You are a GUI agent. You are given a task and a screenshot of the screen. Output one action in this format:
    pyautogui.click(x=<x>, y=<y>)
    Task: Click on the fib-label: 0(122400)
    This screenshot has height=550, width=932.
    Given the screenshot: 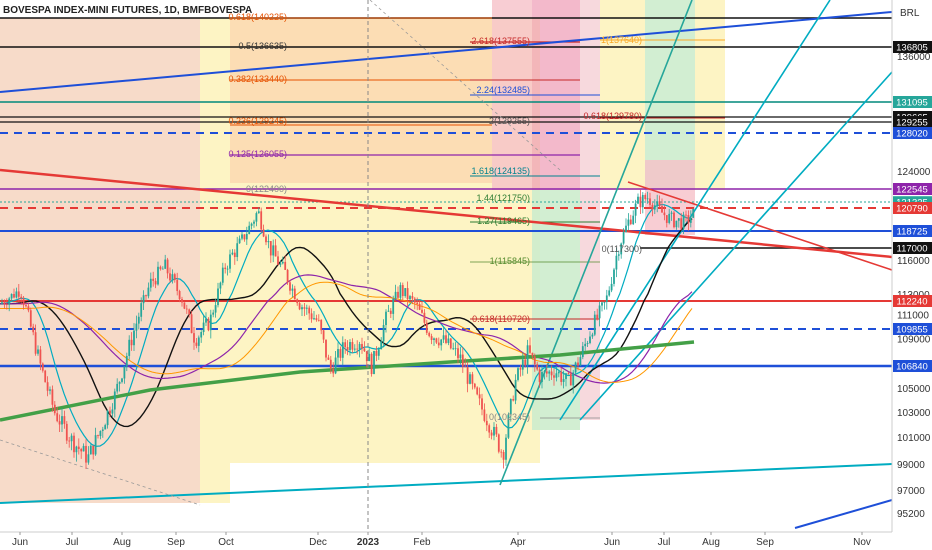 What is the action you would take?
    pyautogui.click(x=266, y=189)
    